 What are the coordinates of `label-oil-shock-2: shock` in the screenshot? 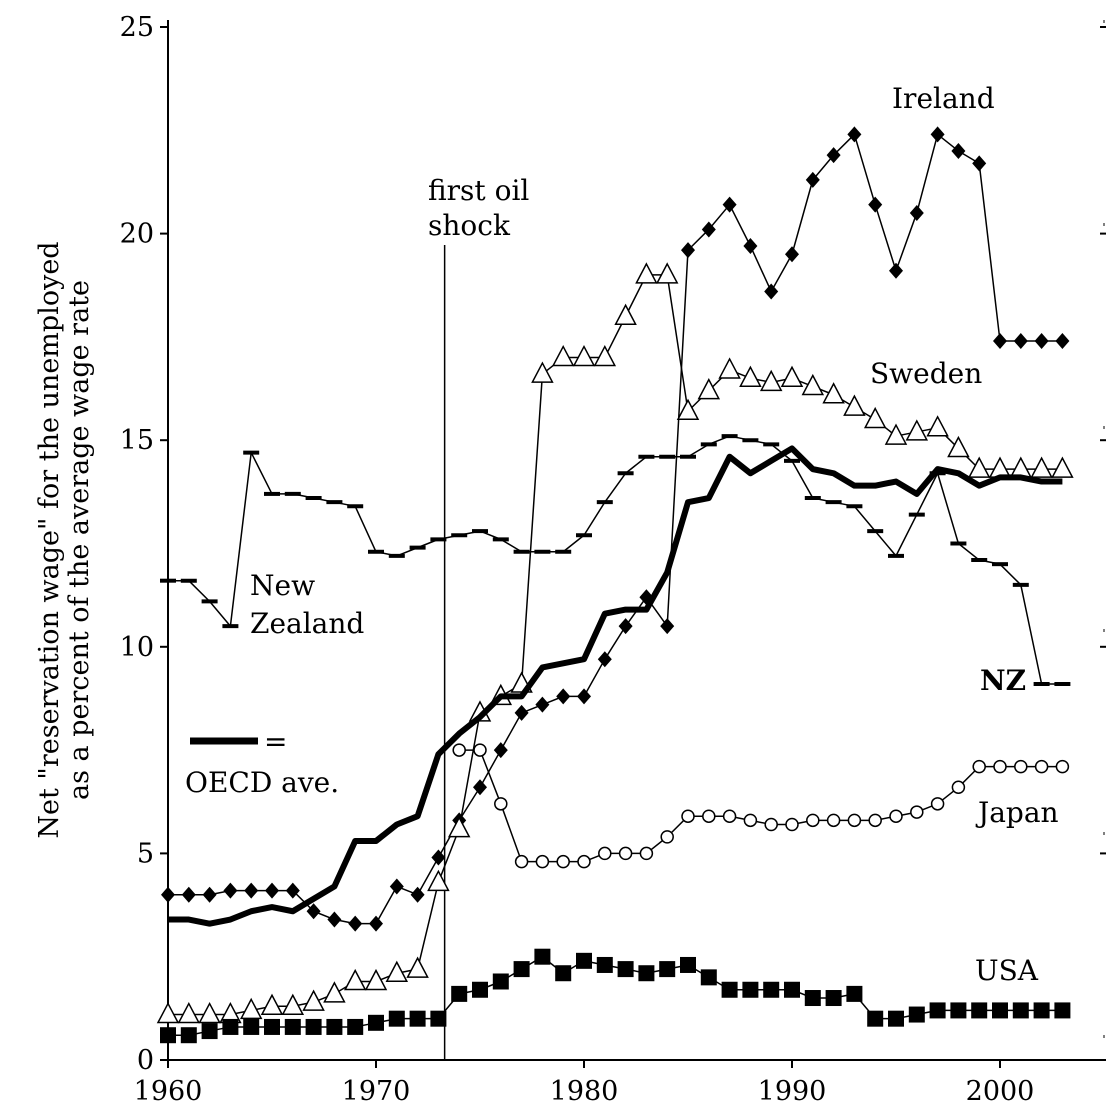 It's located at (469, 225).